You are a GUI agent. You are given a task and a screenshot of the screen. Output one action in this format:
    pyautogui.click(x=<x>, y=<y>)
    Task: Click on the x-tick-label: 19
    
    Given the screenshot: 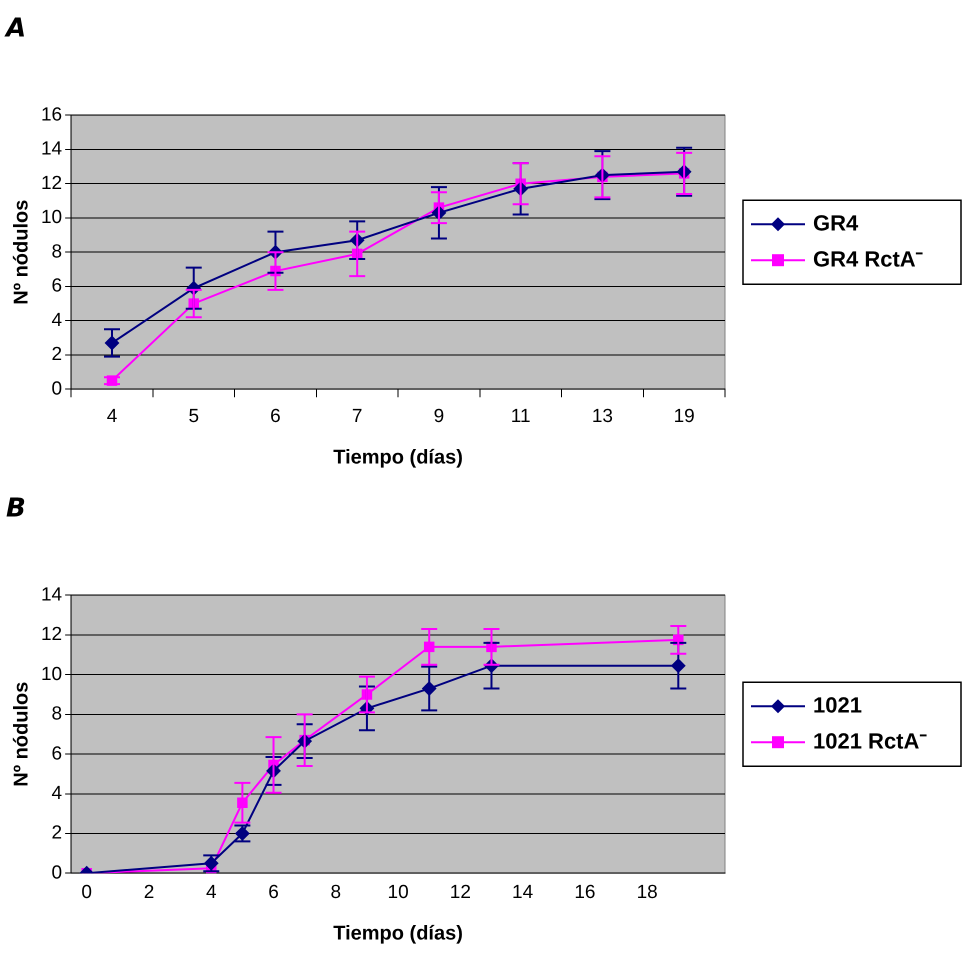 What is the action you would take?
    pyautogui.click(x=684, y=416)
    